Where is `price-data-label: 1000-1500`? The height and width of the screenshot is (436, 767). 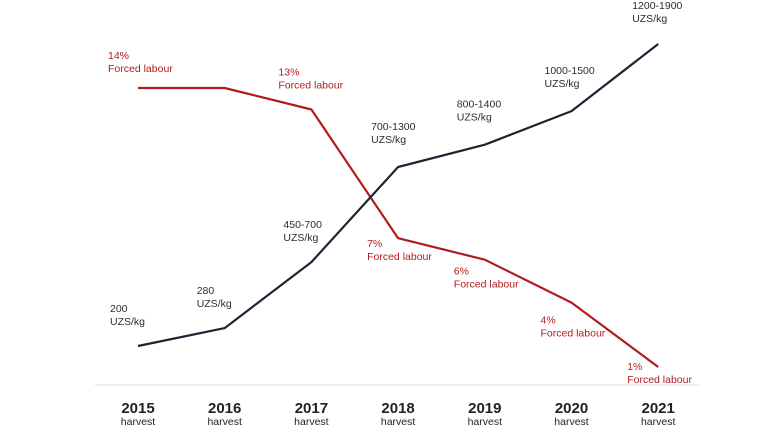 price-data-label: 1000-1500 is located at coordinates (570, 71).